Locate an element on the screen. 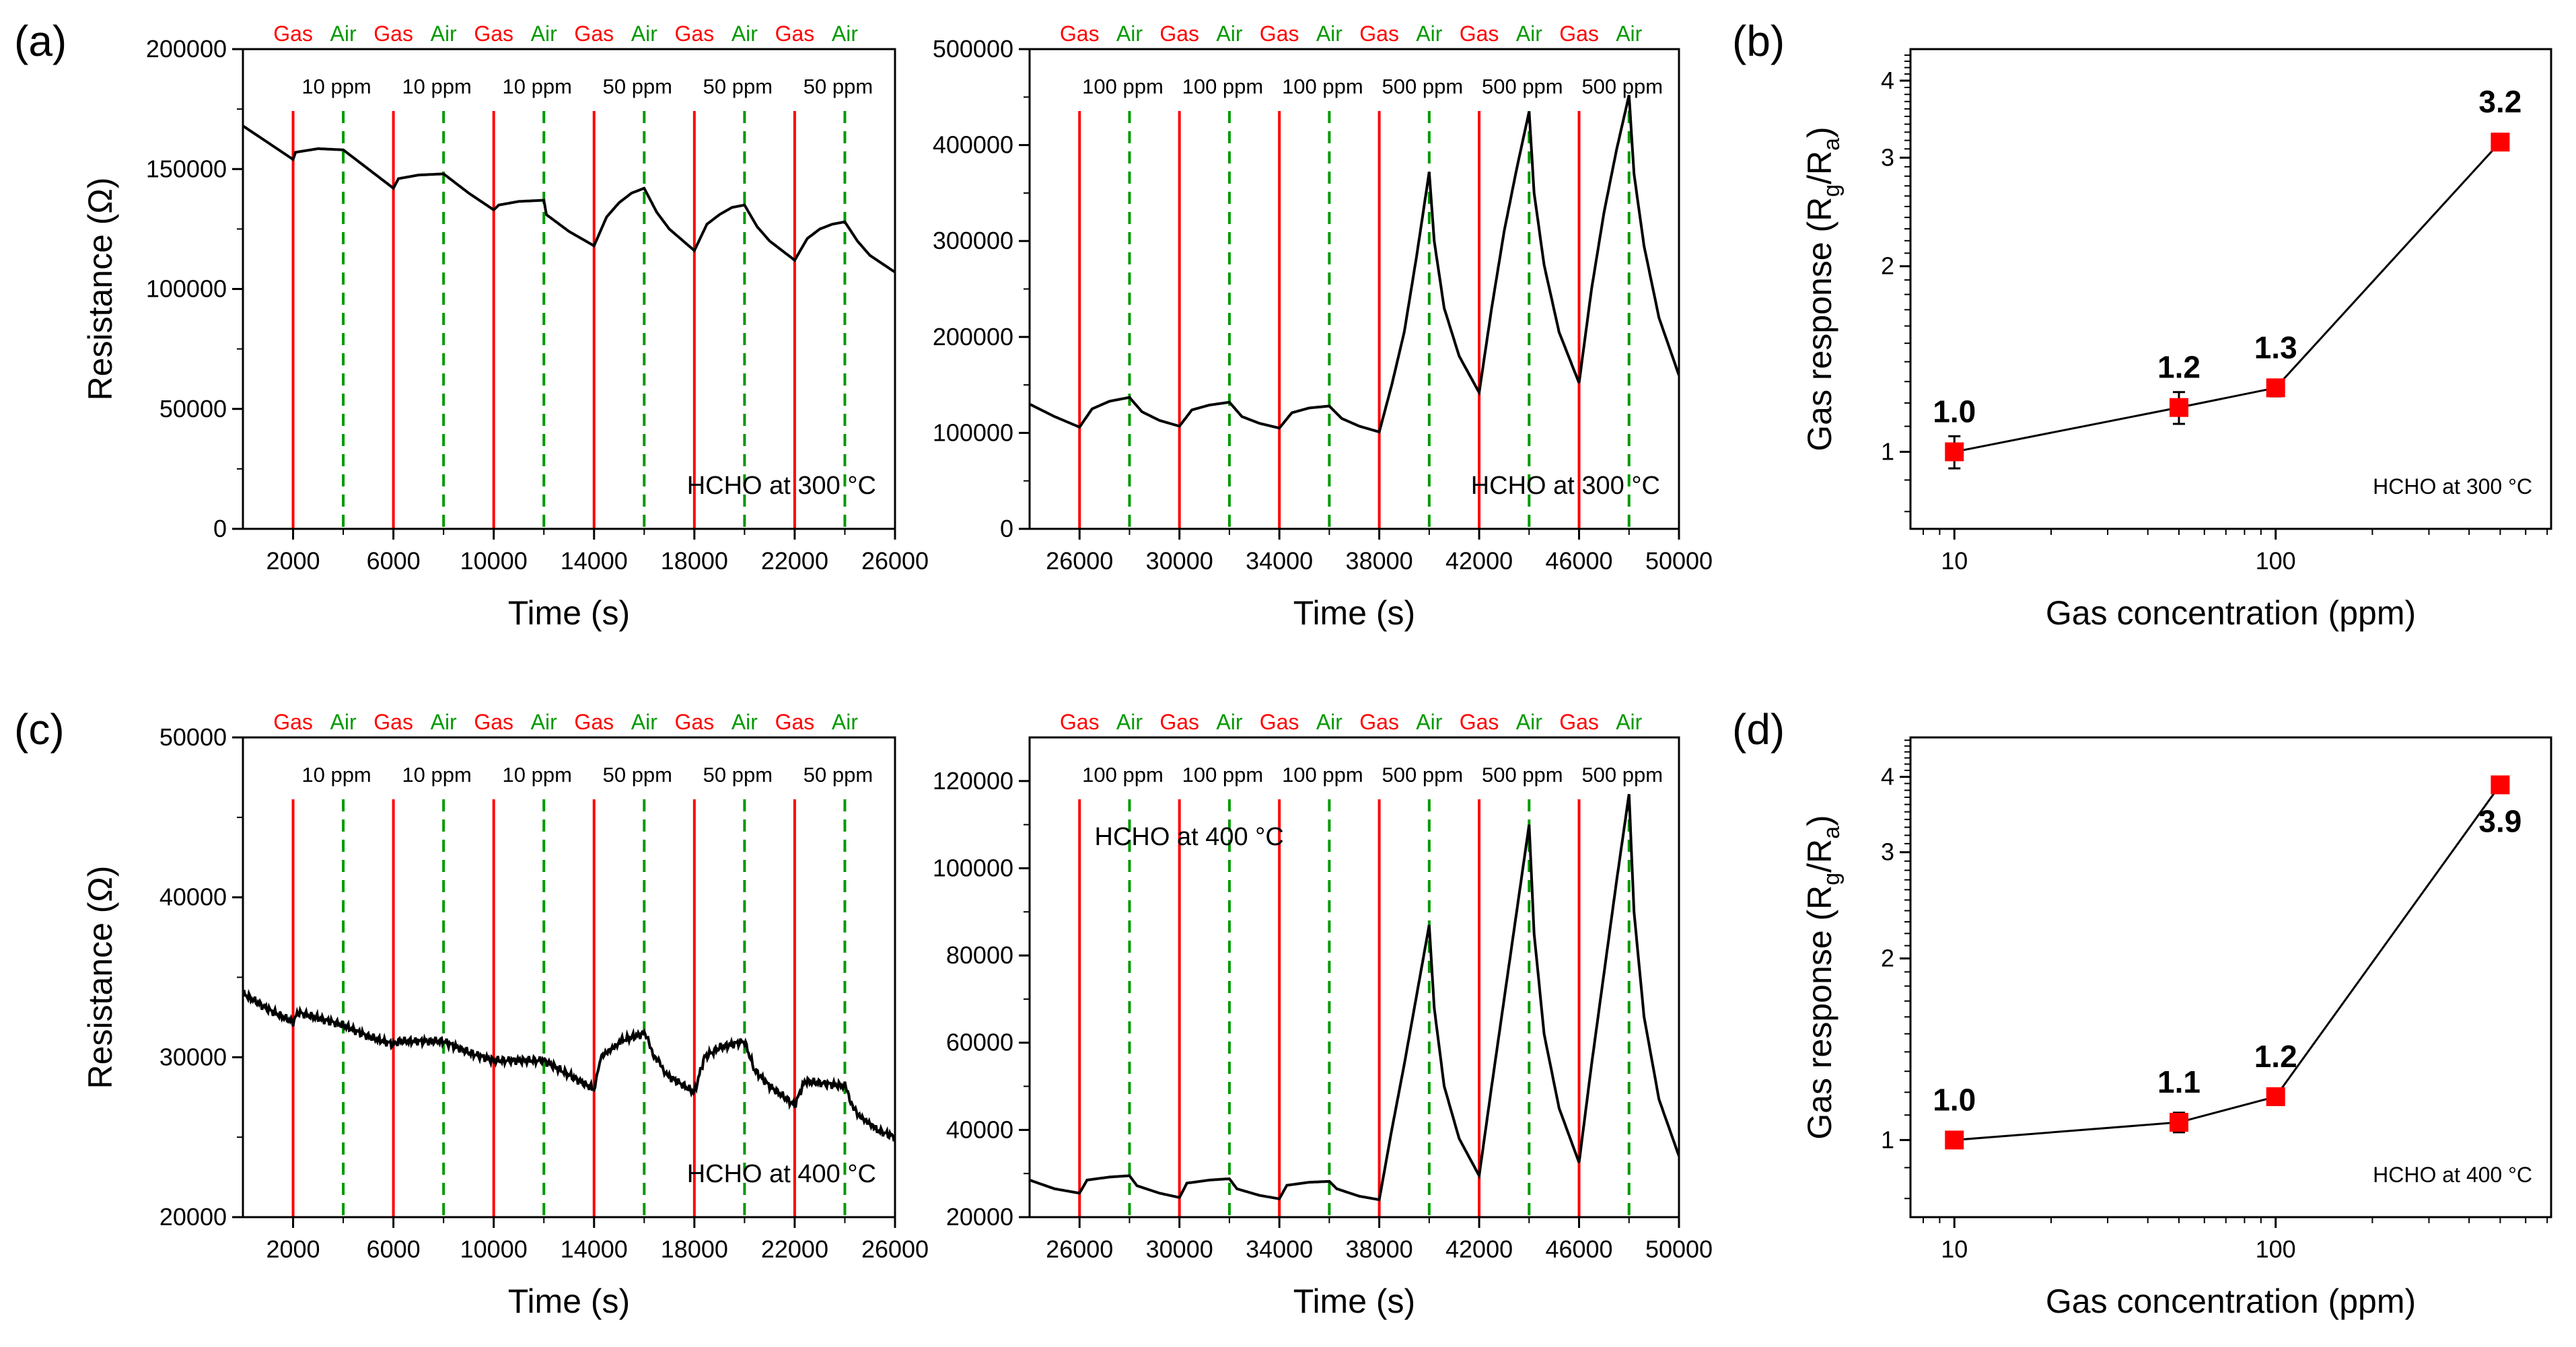  subscript: g is located at coordinates (1832, 190).